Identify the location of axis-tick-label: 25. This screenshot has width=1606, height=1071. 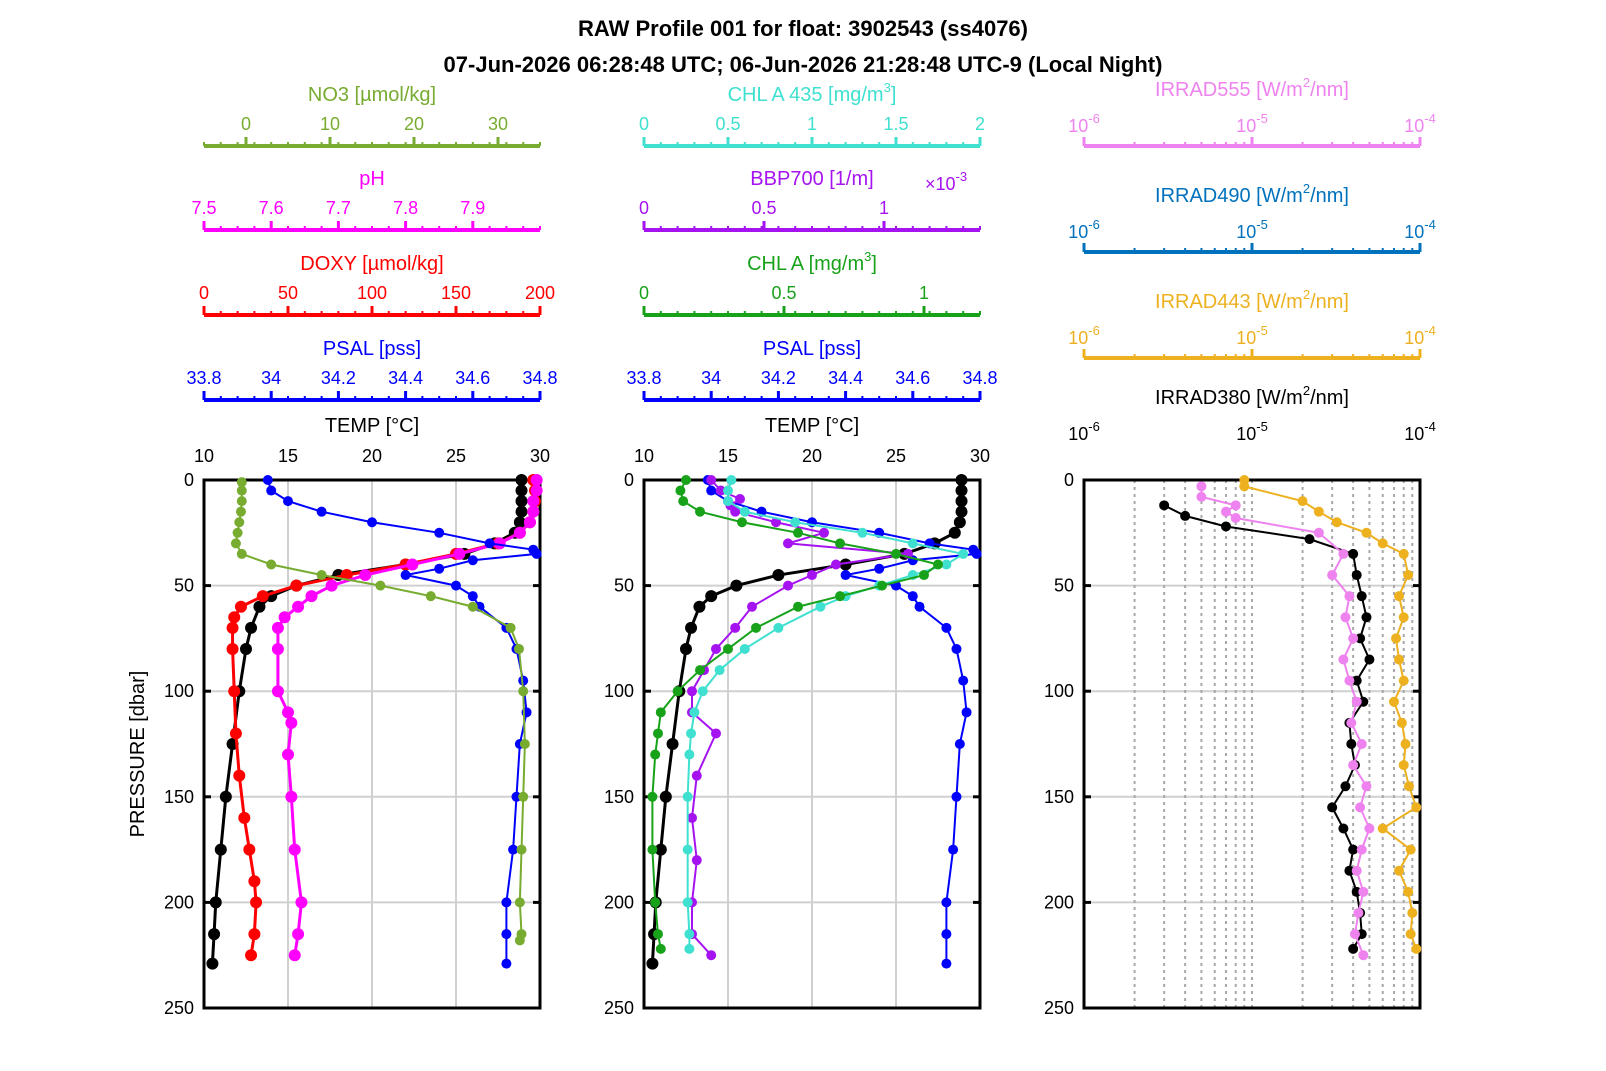
(896, 456).